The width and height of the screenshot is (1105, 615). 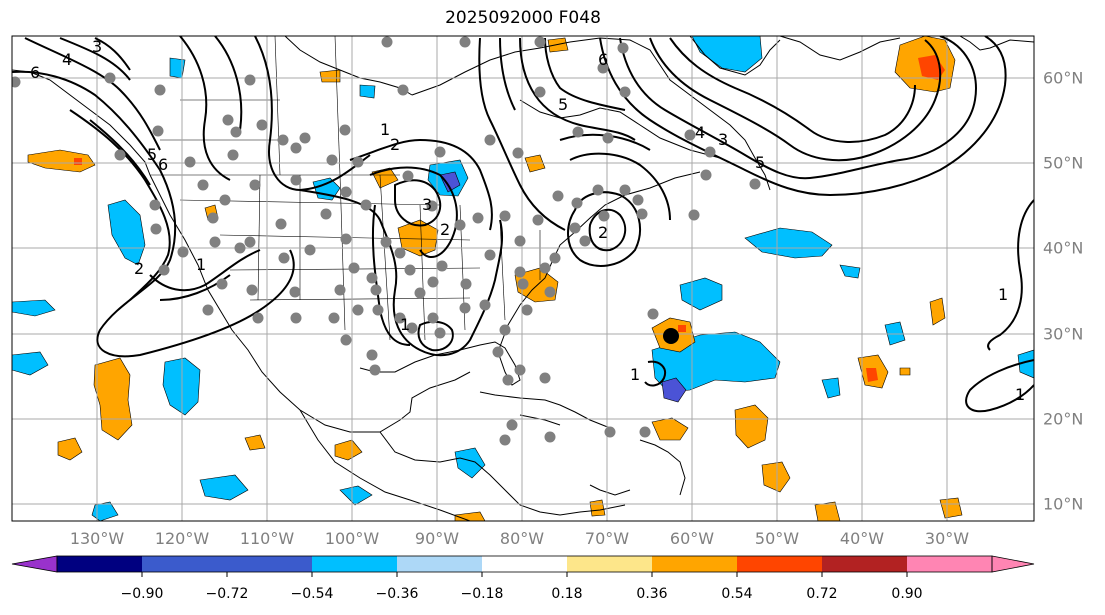 I want to click on colorbar-tick-label: −0.90, so click(x=142, y=594).